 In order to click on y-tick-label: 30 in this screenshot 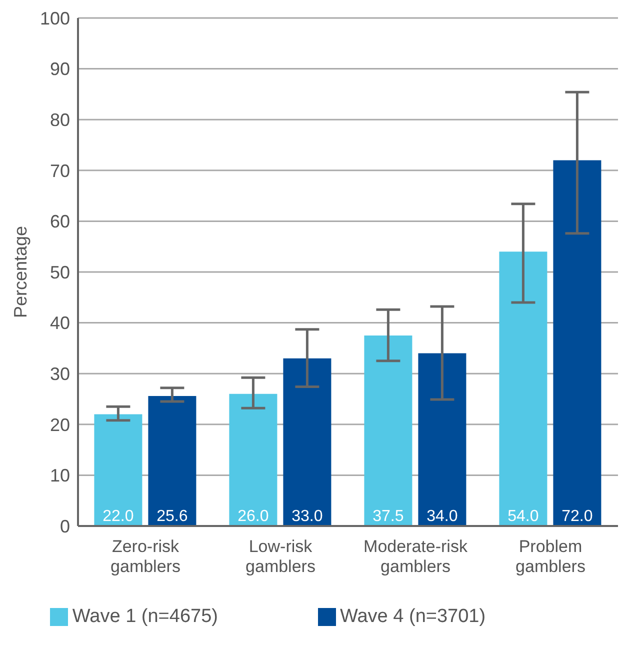, I will do `click(60, 374)`.